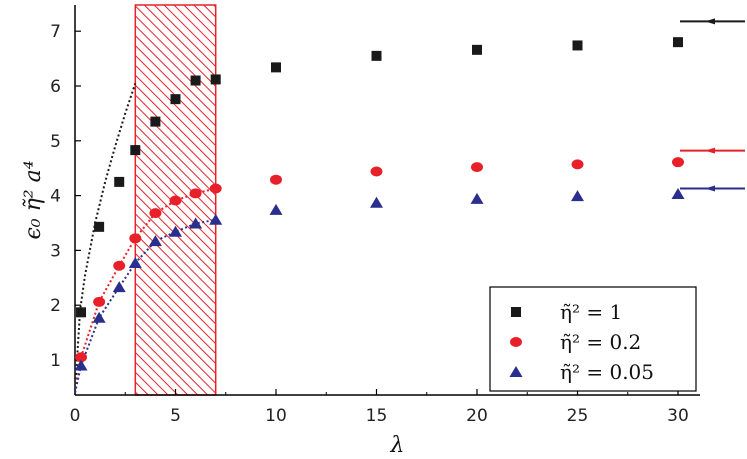 The height and width of the screenshot is (459, 747). Describe the element at coordinates (397, 445) in the screenshot. I see `x-axis-title: λ` at that location.